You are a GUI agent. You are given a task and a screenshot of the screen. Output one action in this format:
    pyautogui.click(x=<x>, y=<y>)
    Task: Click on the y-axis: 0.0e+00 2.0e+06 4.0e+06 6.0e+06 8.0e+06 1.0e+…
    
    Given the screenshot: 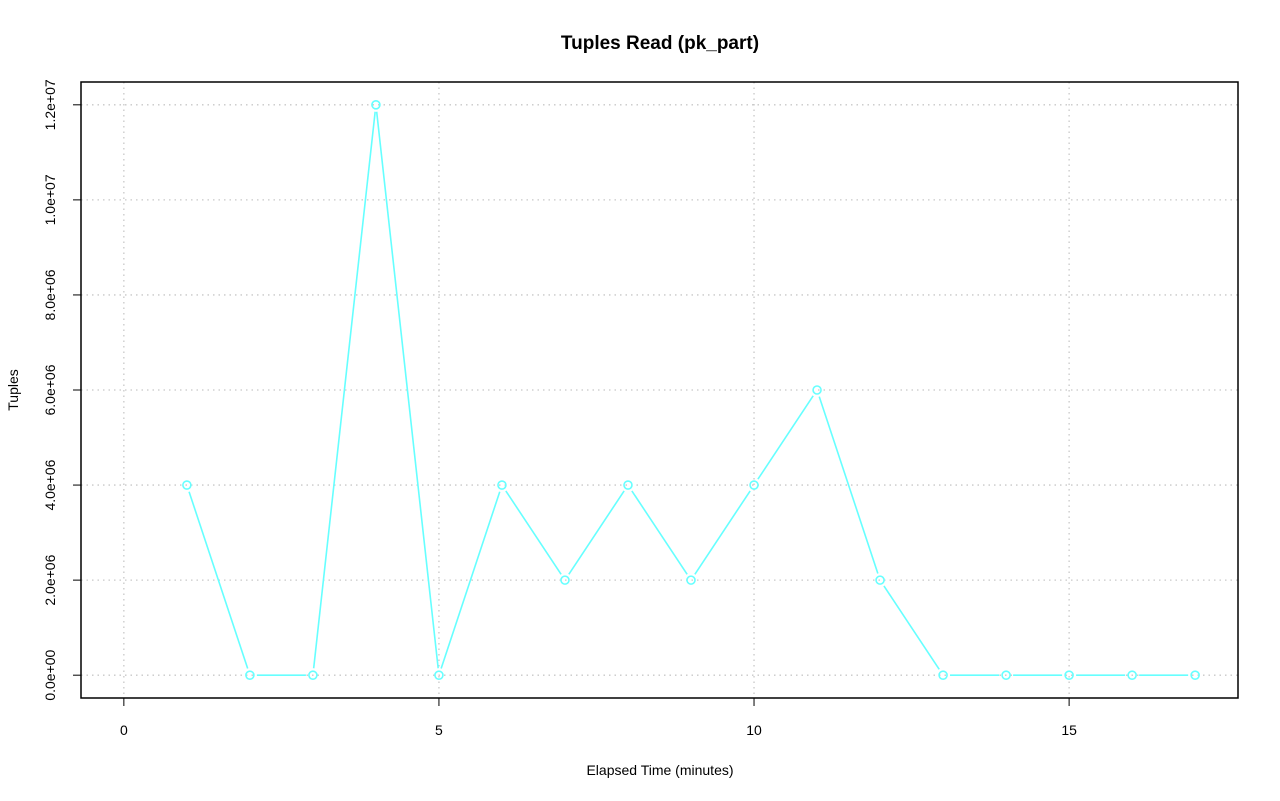 What is the action you would take?
    pyautogui.click(x=61, y=390)
    